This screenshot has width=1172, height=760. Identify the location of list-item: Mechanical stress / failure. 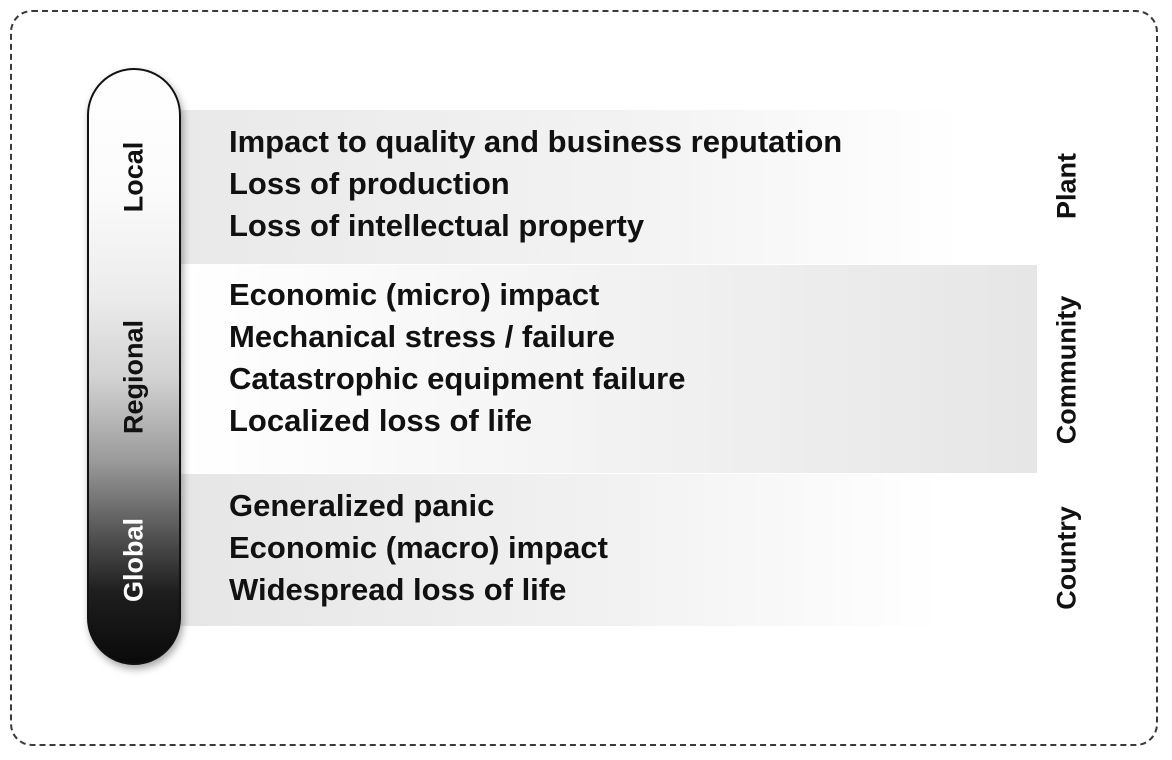
(422, 336).